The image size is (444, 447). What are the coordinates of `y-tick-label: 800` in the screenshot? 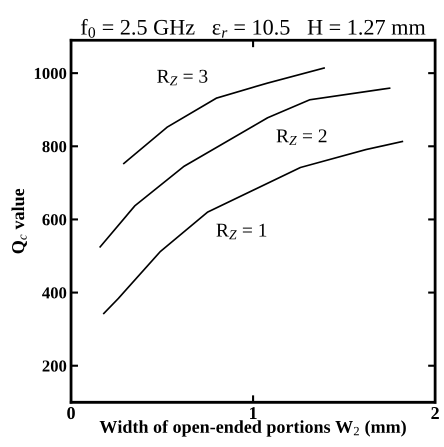 It's located at (54, 146).